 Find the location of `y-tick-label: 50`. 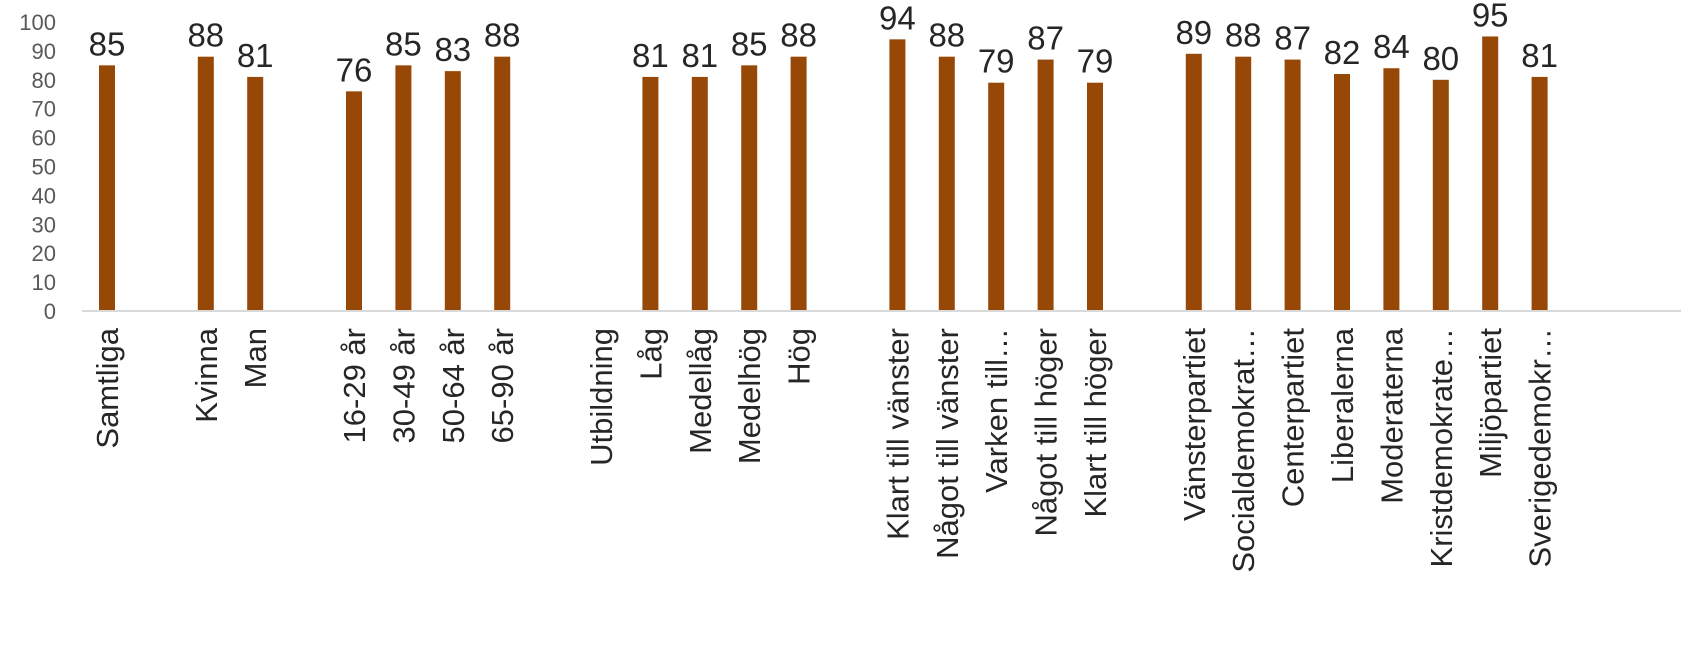

y-tick-label: 50 is located at coordinates (44, 167).